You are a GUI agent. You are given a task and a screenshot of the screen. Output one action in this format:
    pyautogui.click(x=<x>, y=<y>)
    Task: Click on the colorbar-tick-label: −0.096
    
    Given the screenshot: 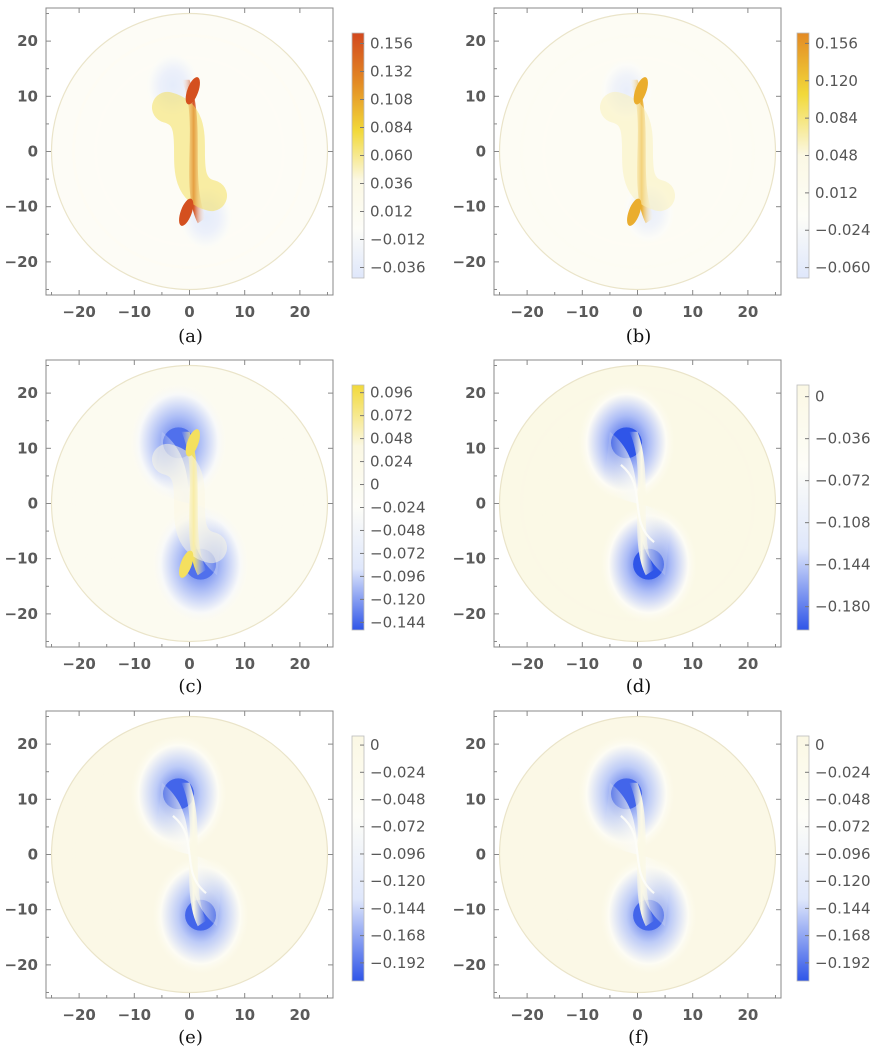 What is the action you would take?
    pyautogui.click(x=398, y=854)
    